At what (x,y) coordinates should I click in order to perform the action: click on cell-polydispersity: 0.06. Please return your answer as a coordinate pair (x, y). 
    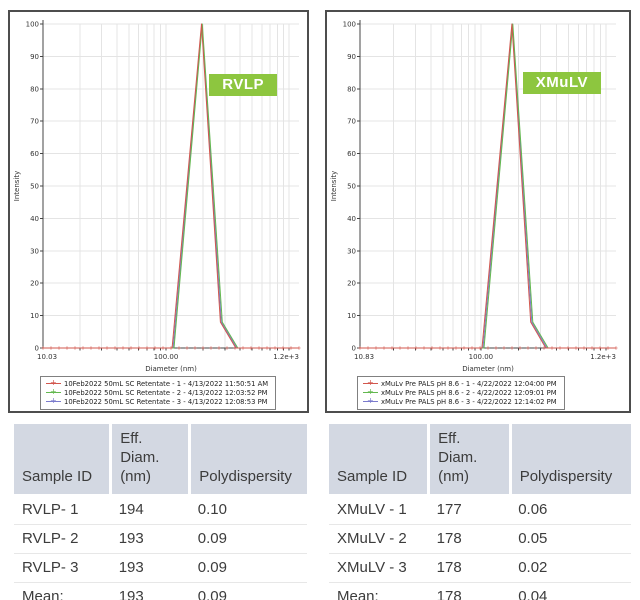
    Looking at the image, I should click on (570, 510).